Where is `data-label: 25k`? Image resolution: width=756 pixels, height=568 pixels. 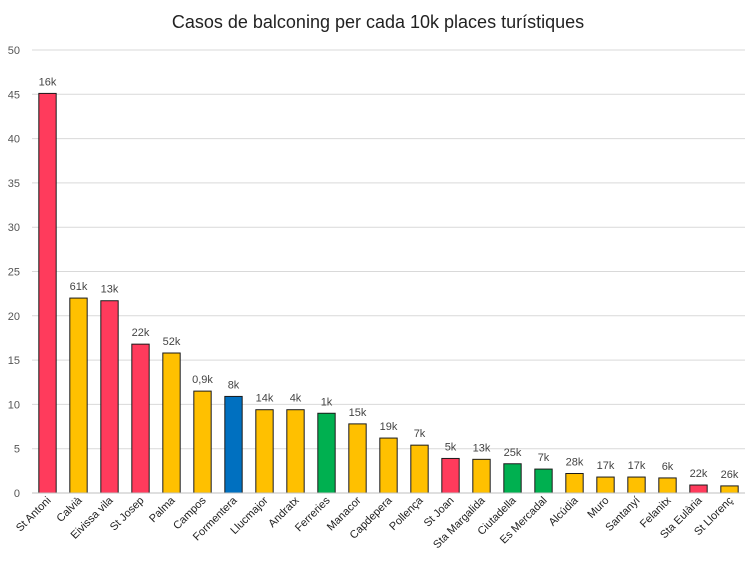 data-label: 25k is located at coordinates (513, 453).